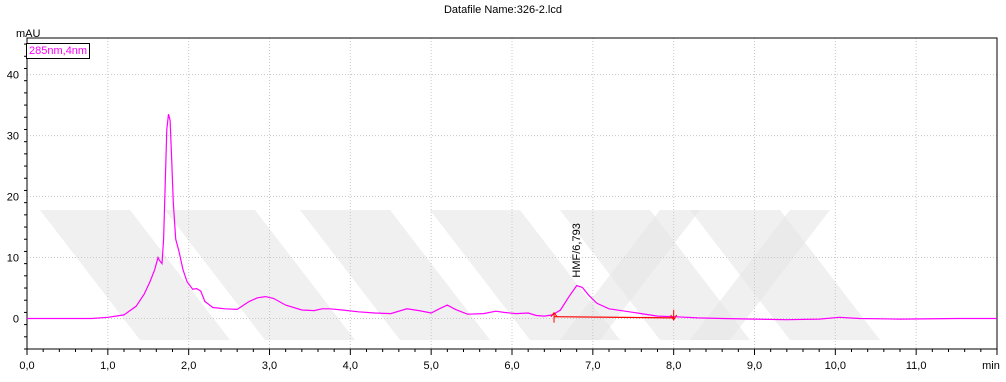  Describe the element at coordinates (350, 366) in the screenshot. I see `x-tick-label: 4,0` at that location.